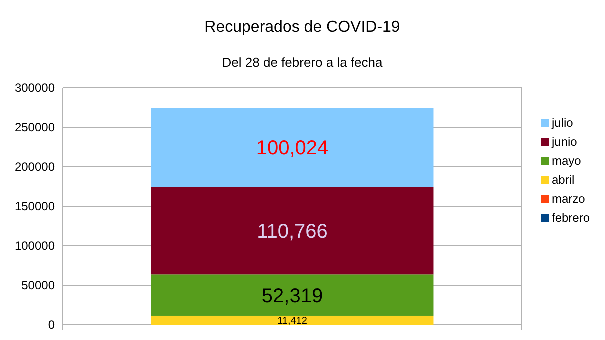 The height and width of the screenshot is (340, 605). Describe the element at coordinates (302, 27) in the screenshot. I see `chart-title: Recuperados de COVID-19` at that location.